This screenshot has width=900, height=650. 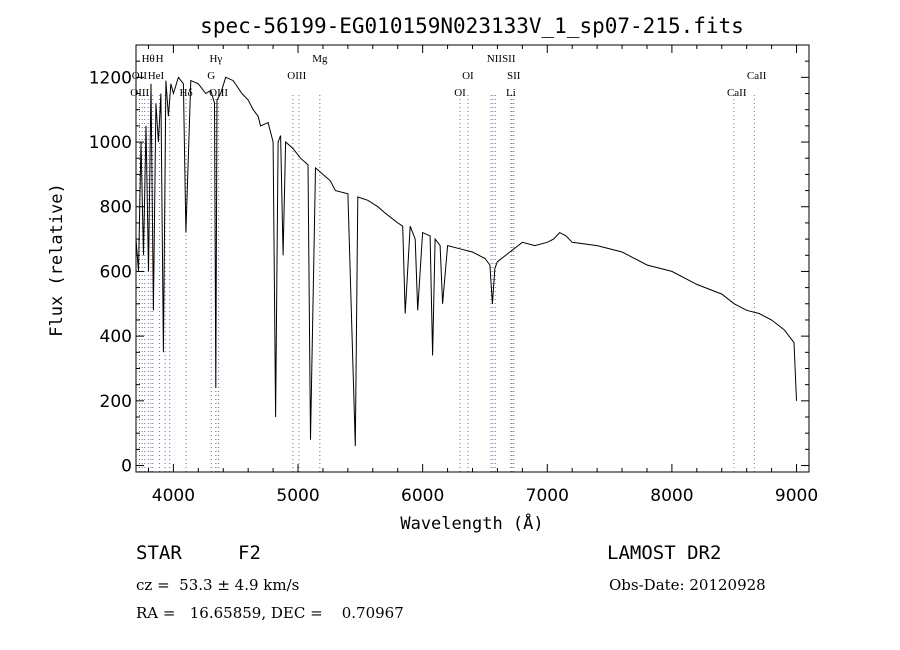 I want to click on y-tick-label-200: 200, so click(x=116, y=402).